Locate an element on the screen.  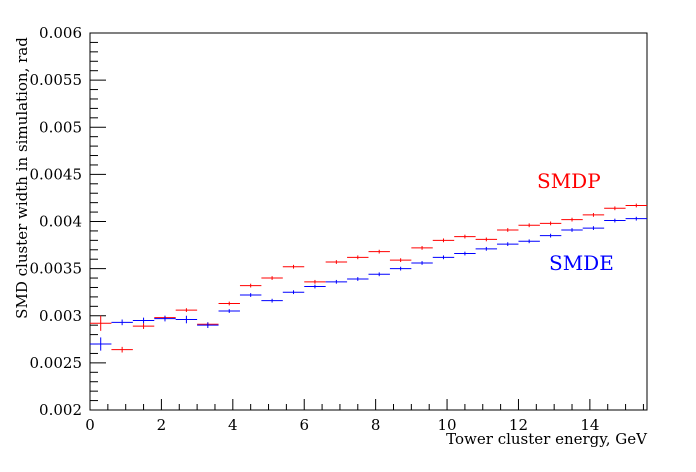
x-tick-label: 6 is located at coordinates (304, 425).